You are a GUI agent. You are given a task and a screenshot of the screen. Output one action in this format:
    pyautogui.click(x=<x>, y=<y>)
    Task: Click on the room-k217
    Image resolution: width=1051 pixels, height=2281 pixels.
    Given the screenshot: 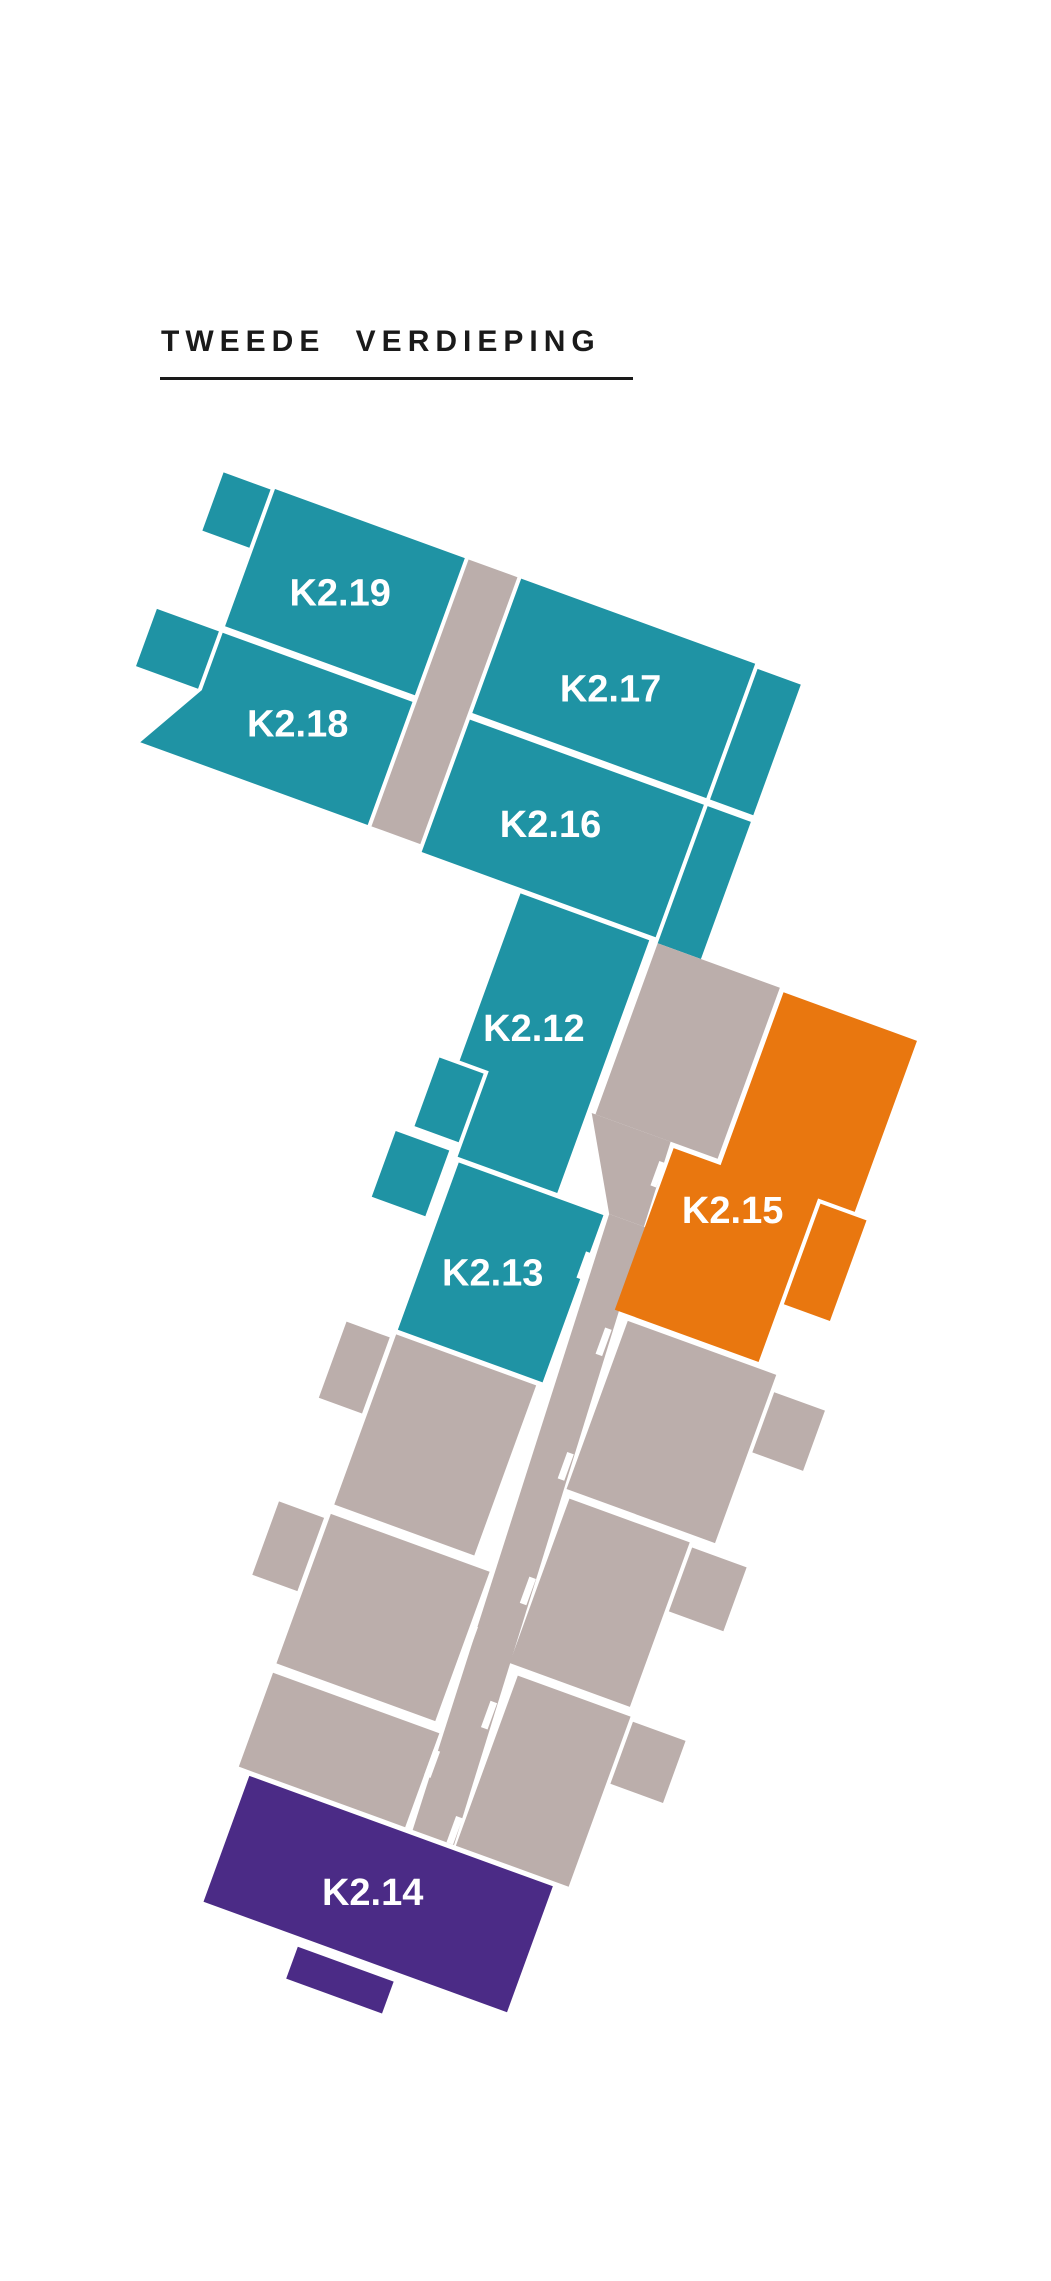 What is the action you would take?
    pyautogui.click(x=614, y=688)
    